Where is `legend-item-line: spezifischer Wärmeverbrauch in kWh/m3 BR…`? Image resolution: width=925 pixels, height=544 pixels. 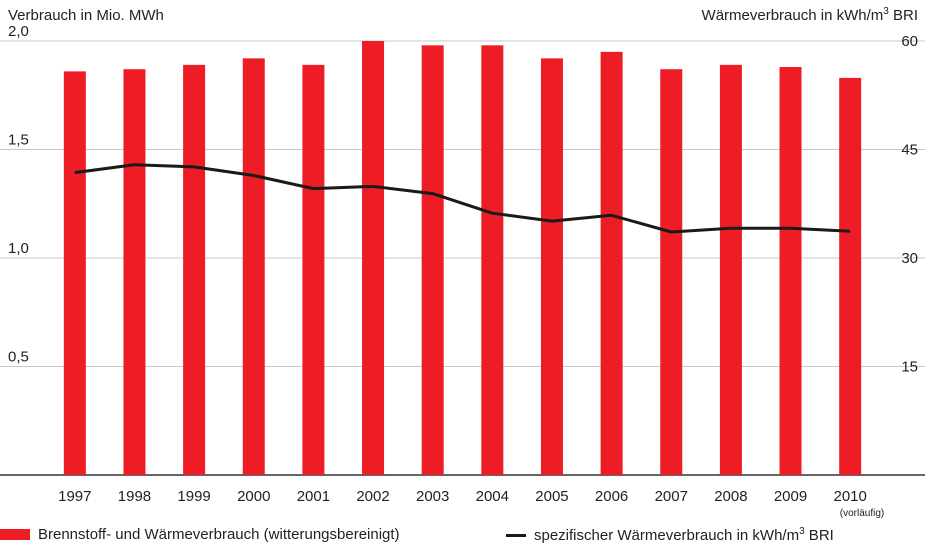
legend-item-line: spezifischer Wärmeverbrauch in kWh/m3 BR… is located at coordinates (670, 535).